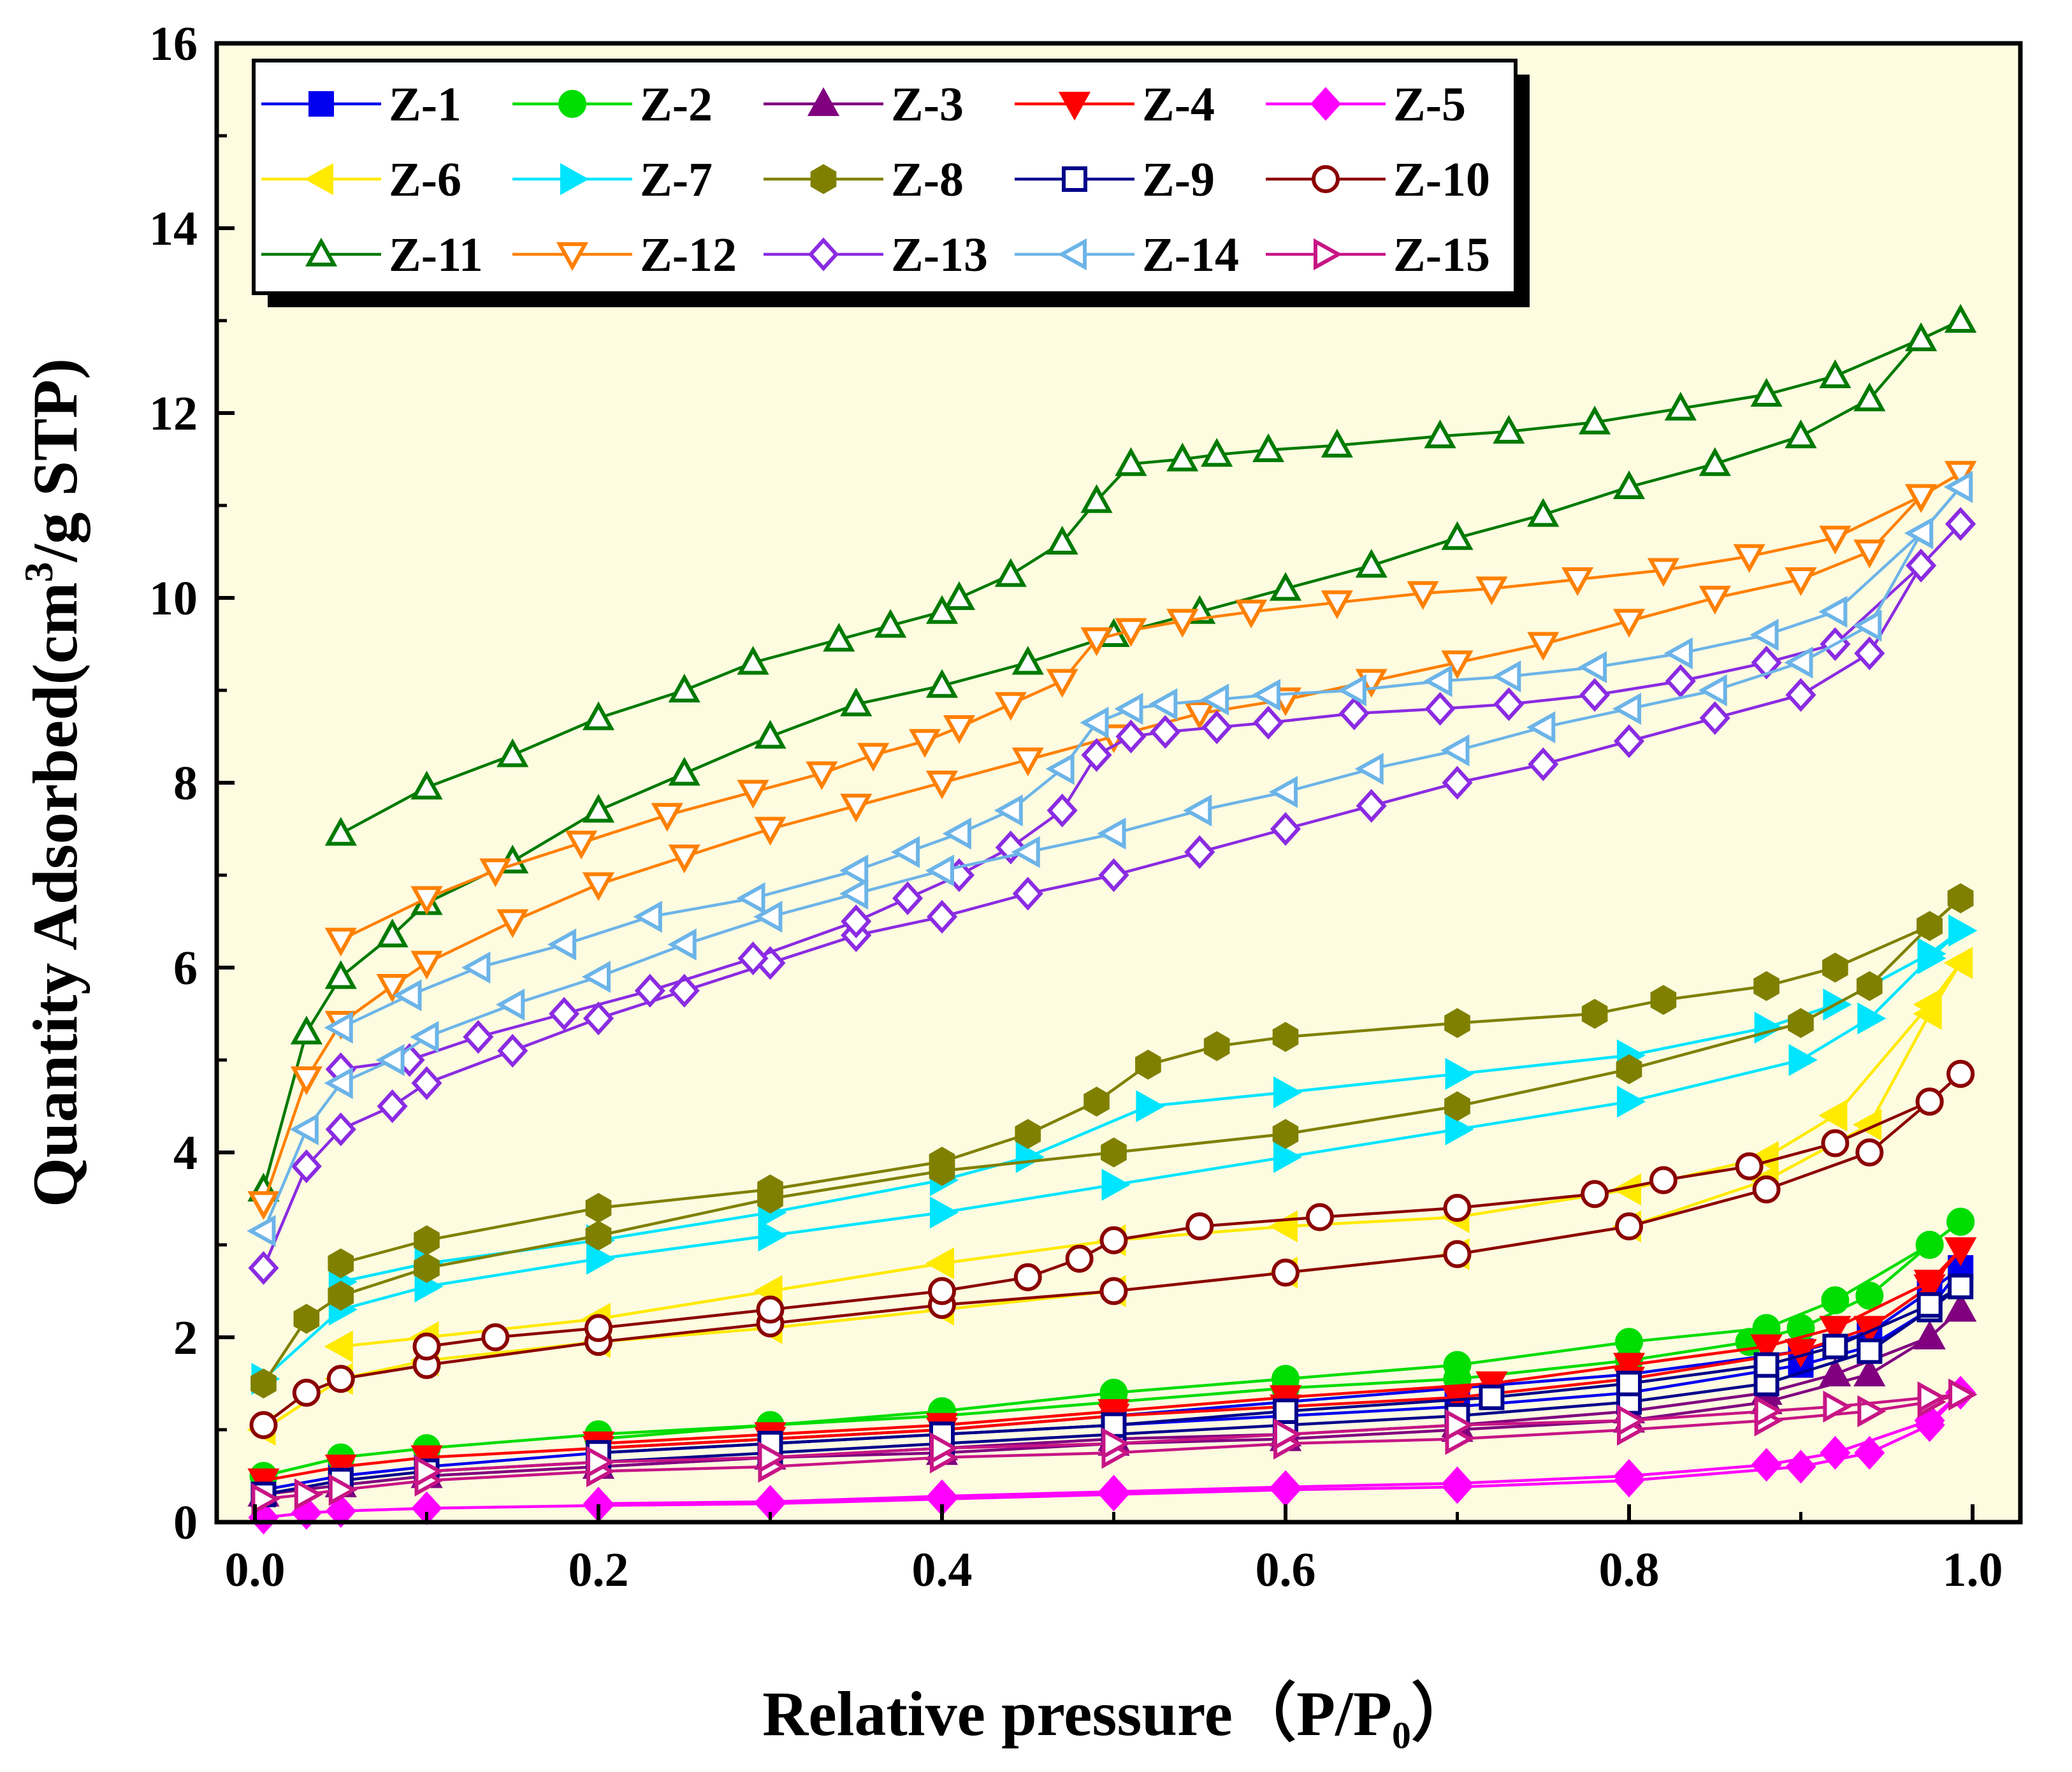  I want to click on legend-entry-z-14: Z-14, so click(1127, 255).